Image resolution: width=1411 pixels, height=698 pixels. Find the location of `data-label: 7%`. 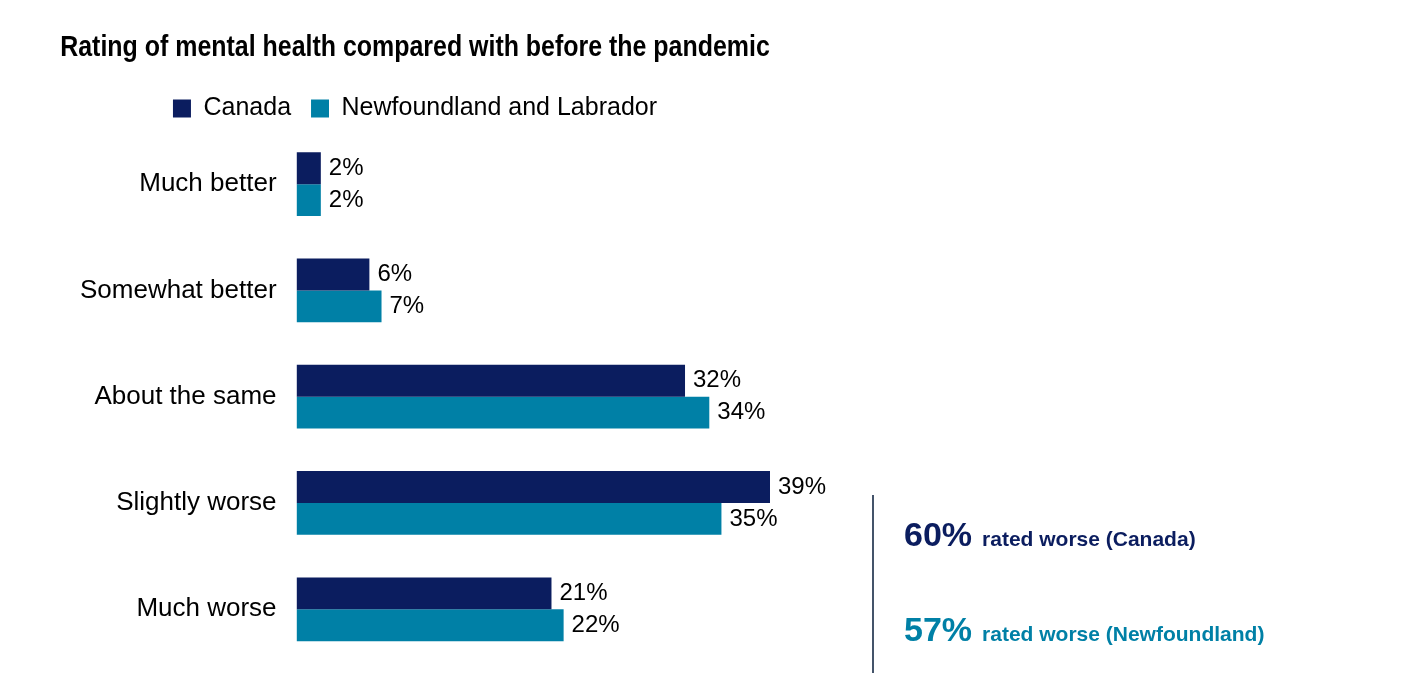

data-label: 7% is located at coordinates (407, 304).